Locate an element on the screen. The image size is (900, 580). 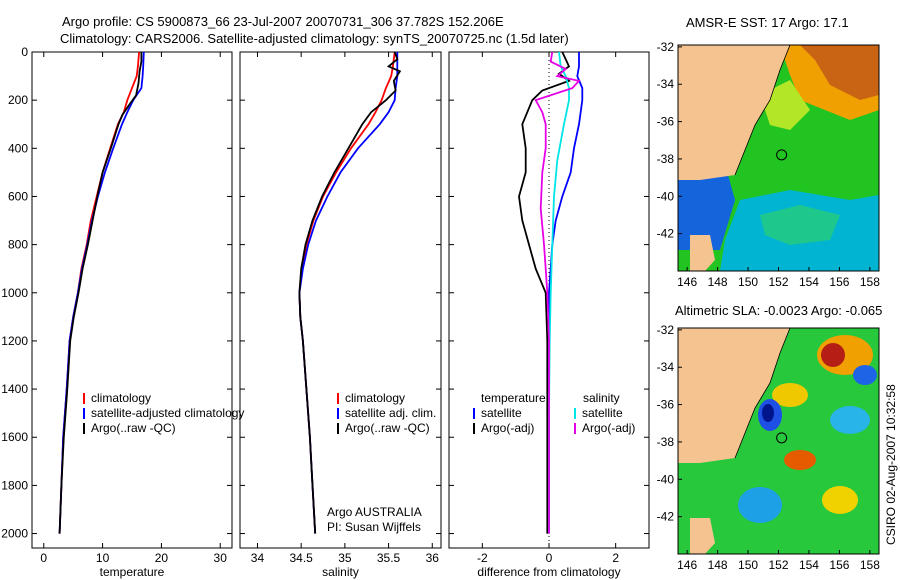
difference-series-0-line is located at coordinates (566, 293).